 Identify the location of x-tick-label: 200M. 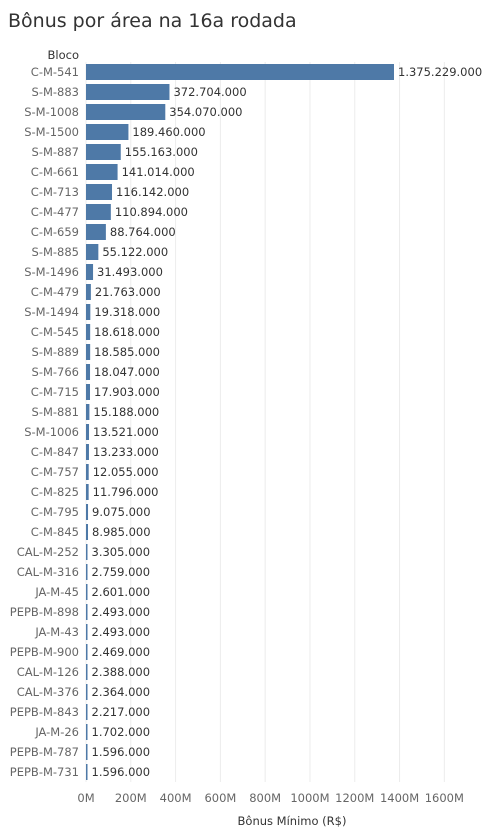
(131, 798).